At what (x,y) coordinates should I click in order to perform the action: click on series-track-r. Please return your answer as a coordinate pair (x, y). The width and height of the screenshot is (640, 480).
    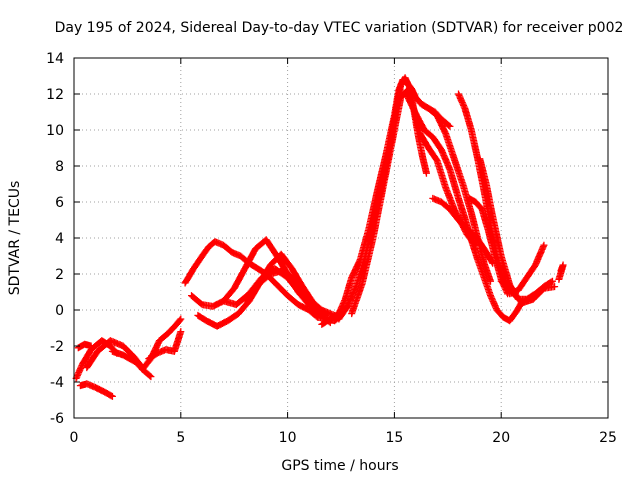
    Looking at the image, I should click on (463, 230).